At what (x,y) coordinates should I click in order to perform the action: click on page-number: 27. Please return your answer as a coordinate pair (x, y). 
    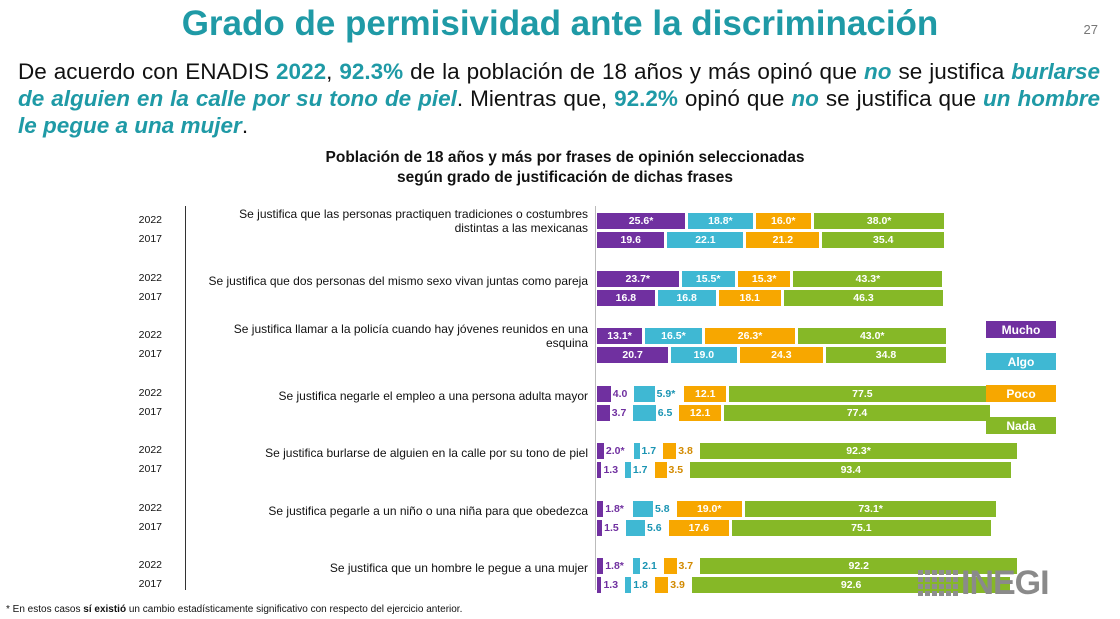
    Looking at the image, I should click on (1090, 29).